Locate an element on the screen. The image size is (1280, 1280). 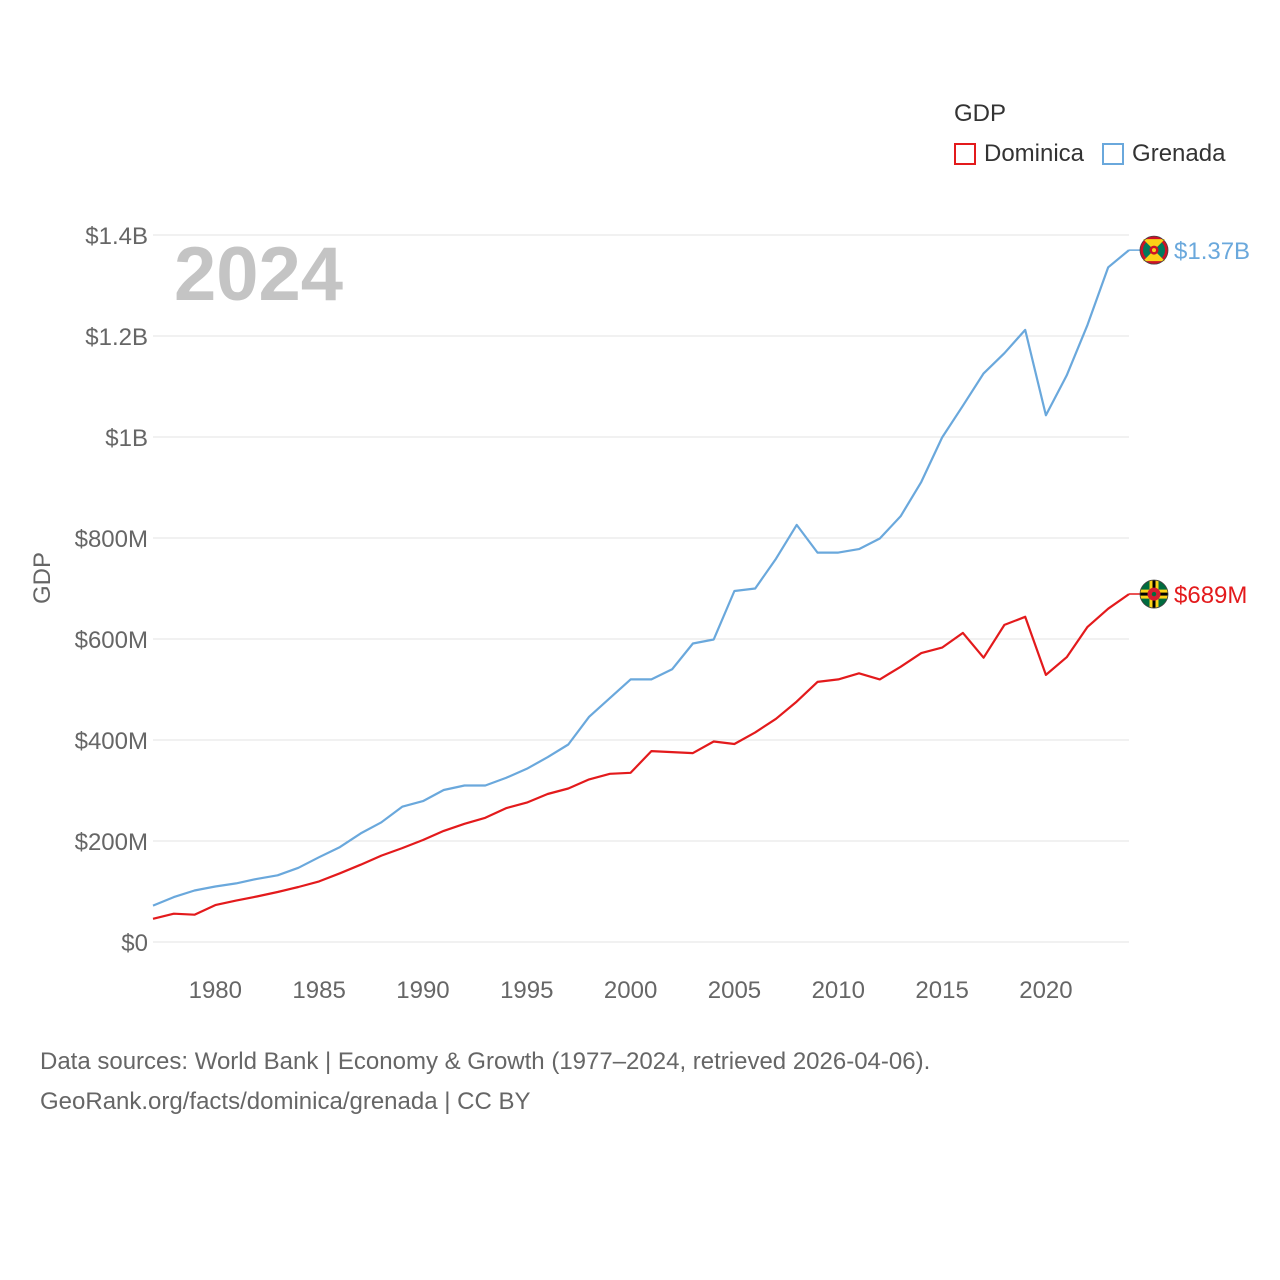
x-tick-label: 1985 is located at coordinates (318, 990).